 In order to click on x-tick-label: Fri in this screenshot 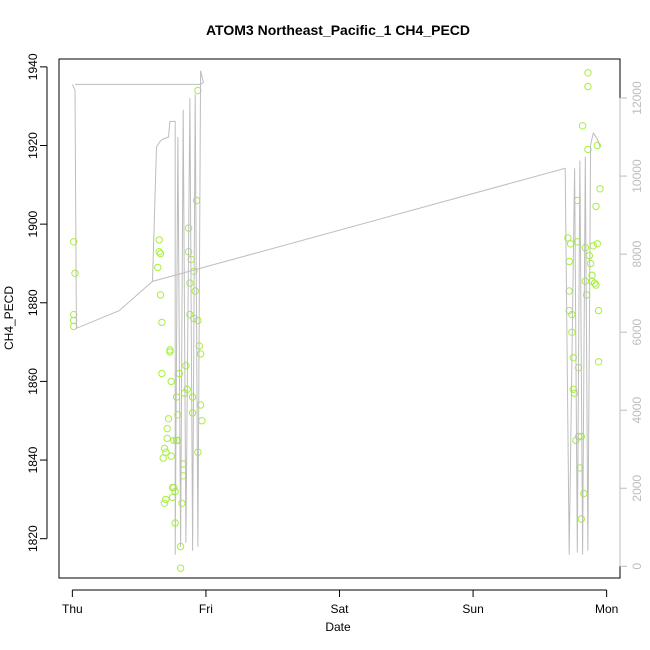, I will do `click(206, 609)`.